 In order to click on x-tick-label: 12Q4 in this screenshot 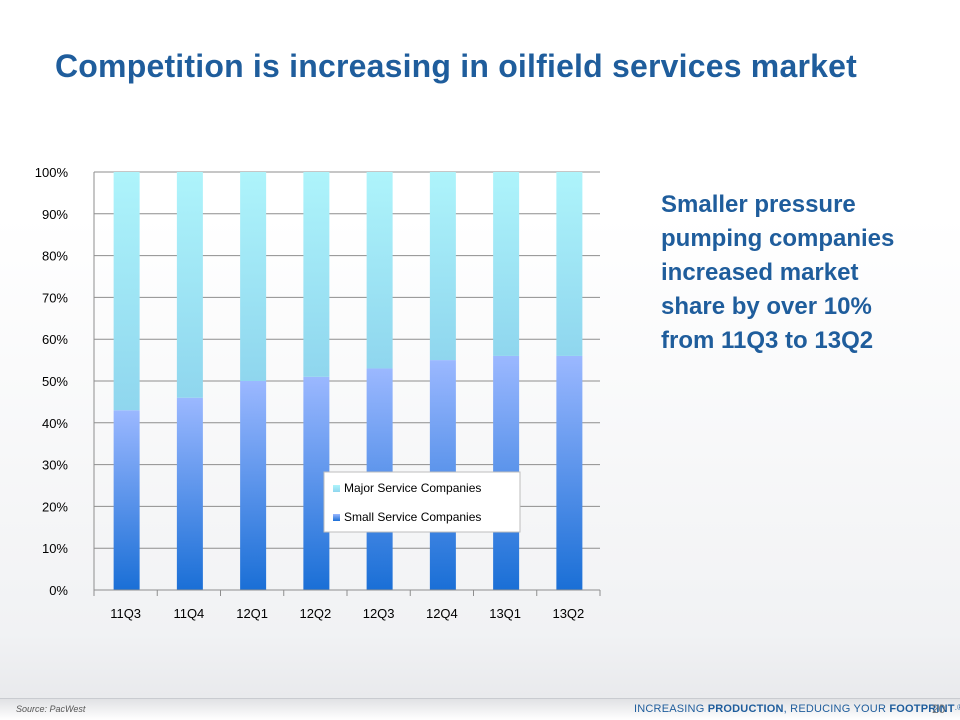, I will do `click(442, 613)`.